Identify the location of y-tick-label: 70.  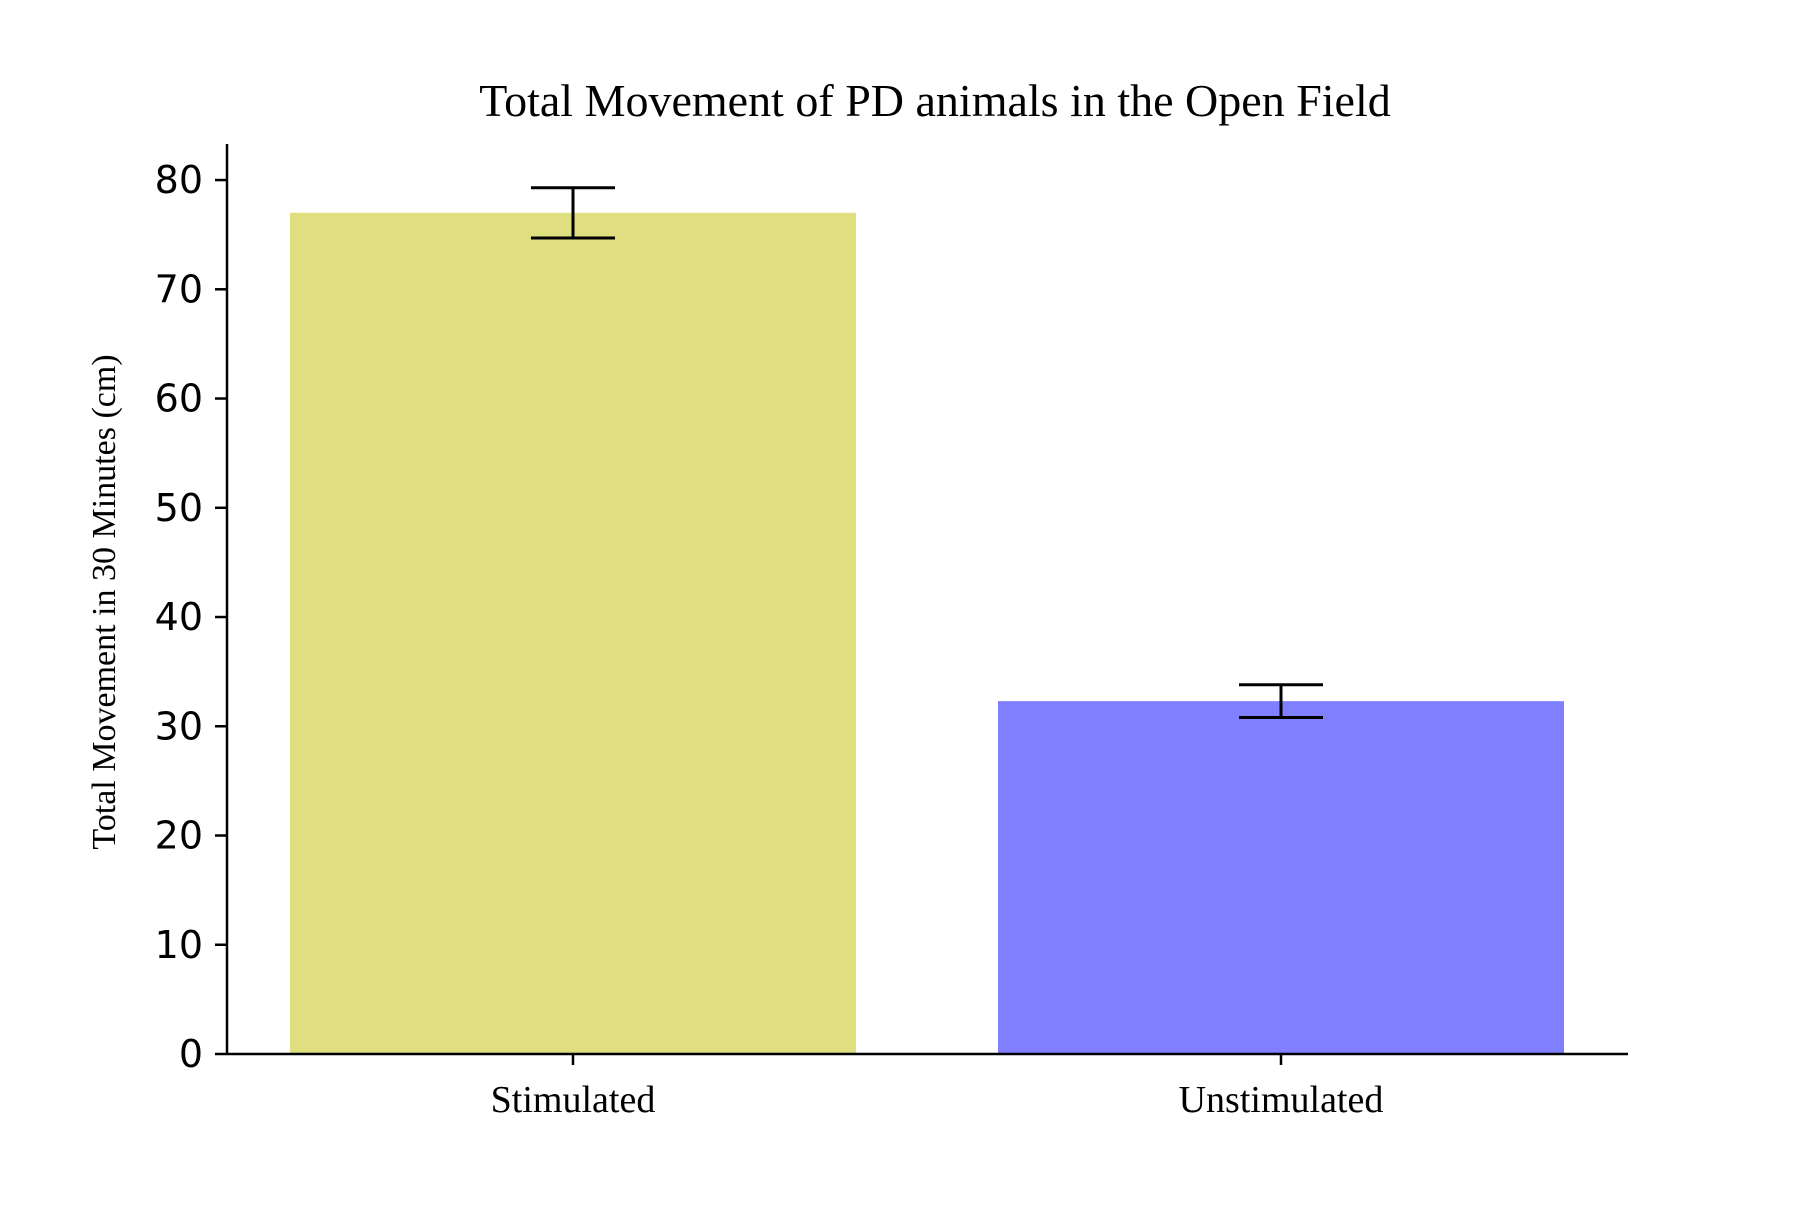
(179, 289).